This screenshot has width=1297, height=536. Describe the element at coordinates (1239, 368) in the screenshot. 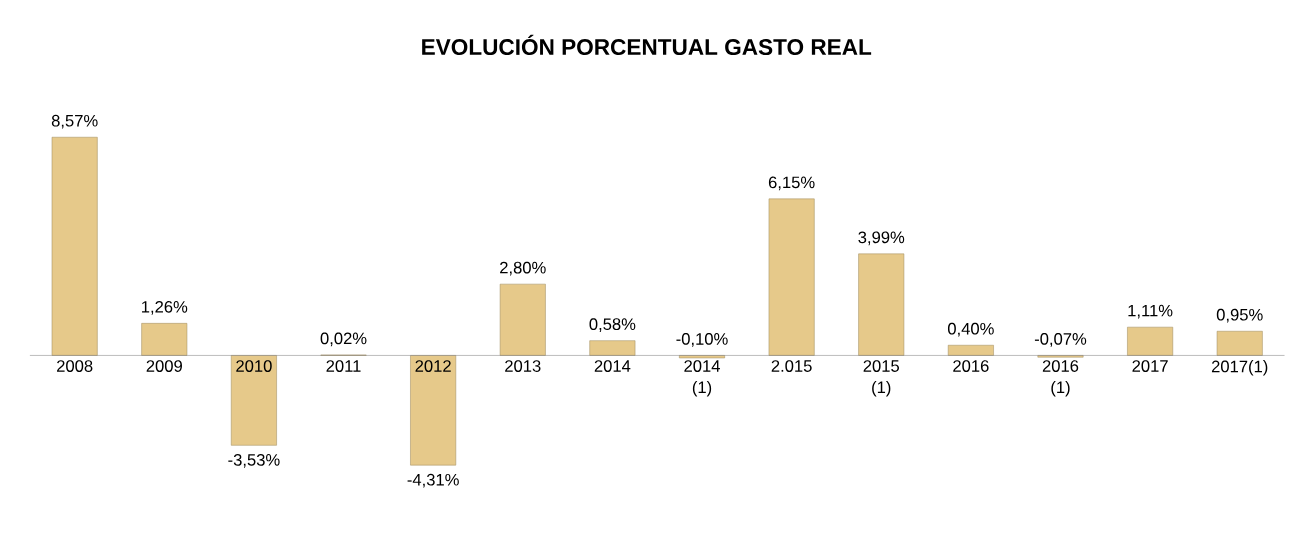

I see `x-tick-label: 2017(1)` at that location.